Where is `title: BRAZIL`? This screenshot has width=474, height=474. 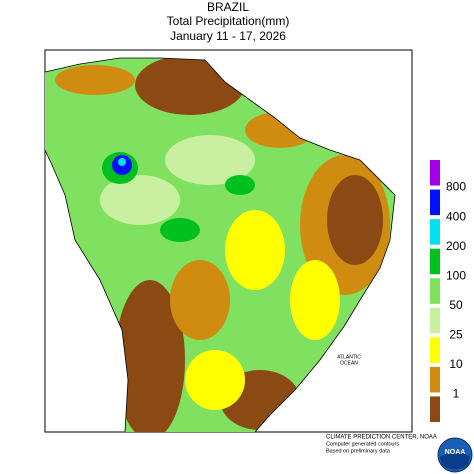 title: BRAZIL is located at coordinates (228, 7).